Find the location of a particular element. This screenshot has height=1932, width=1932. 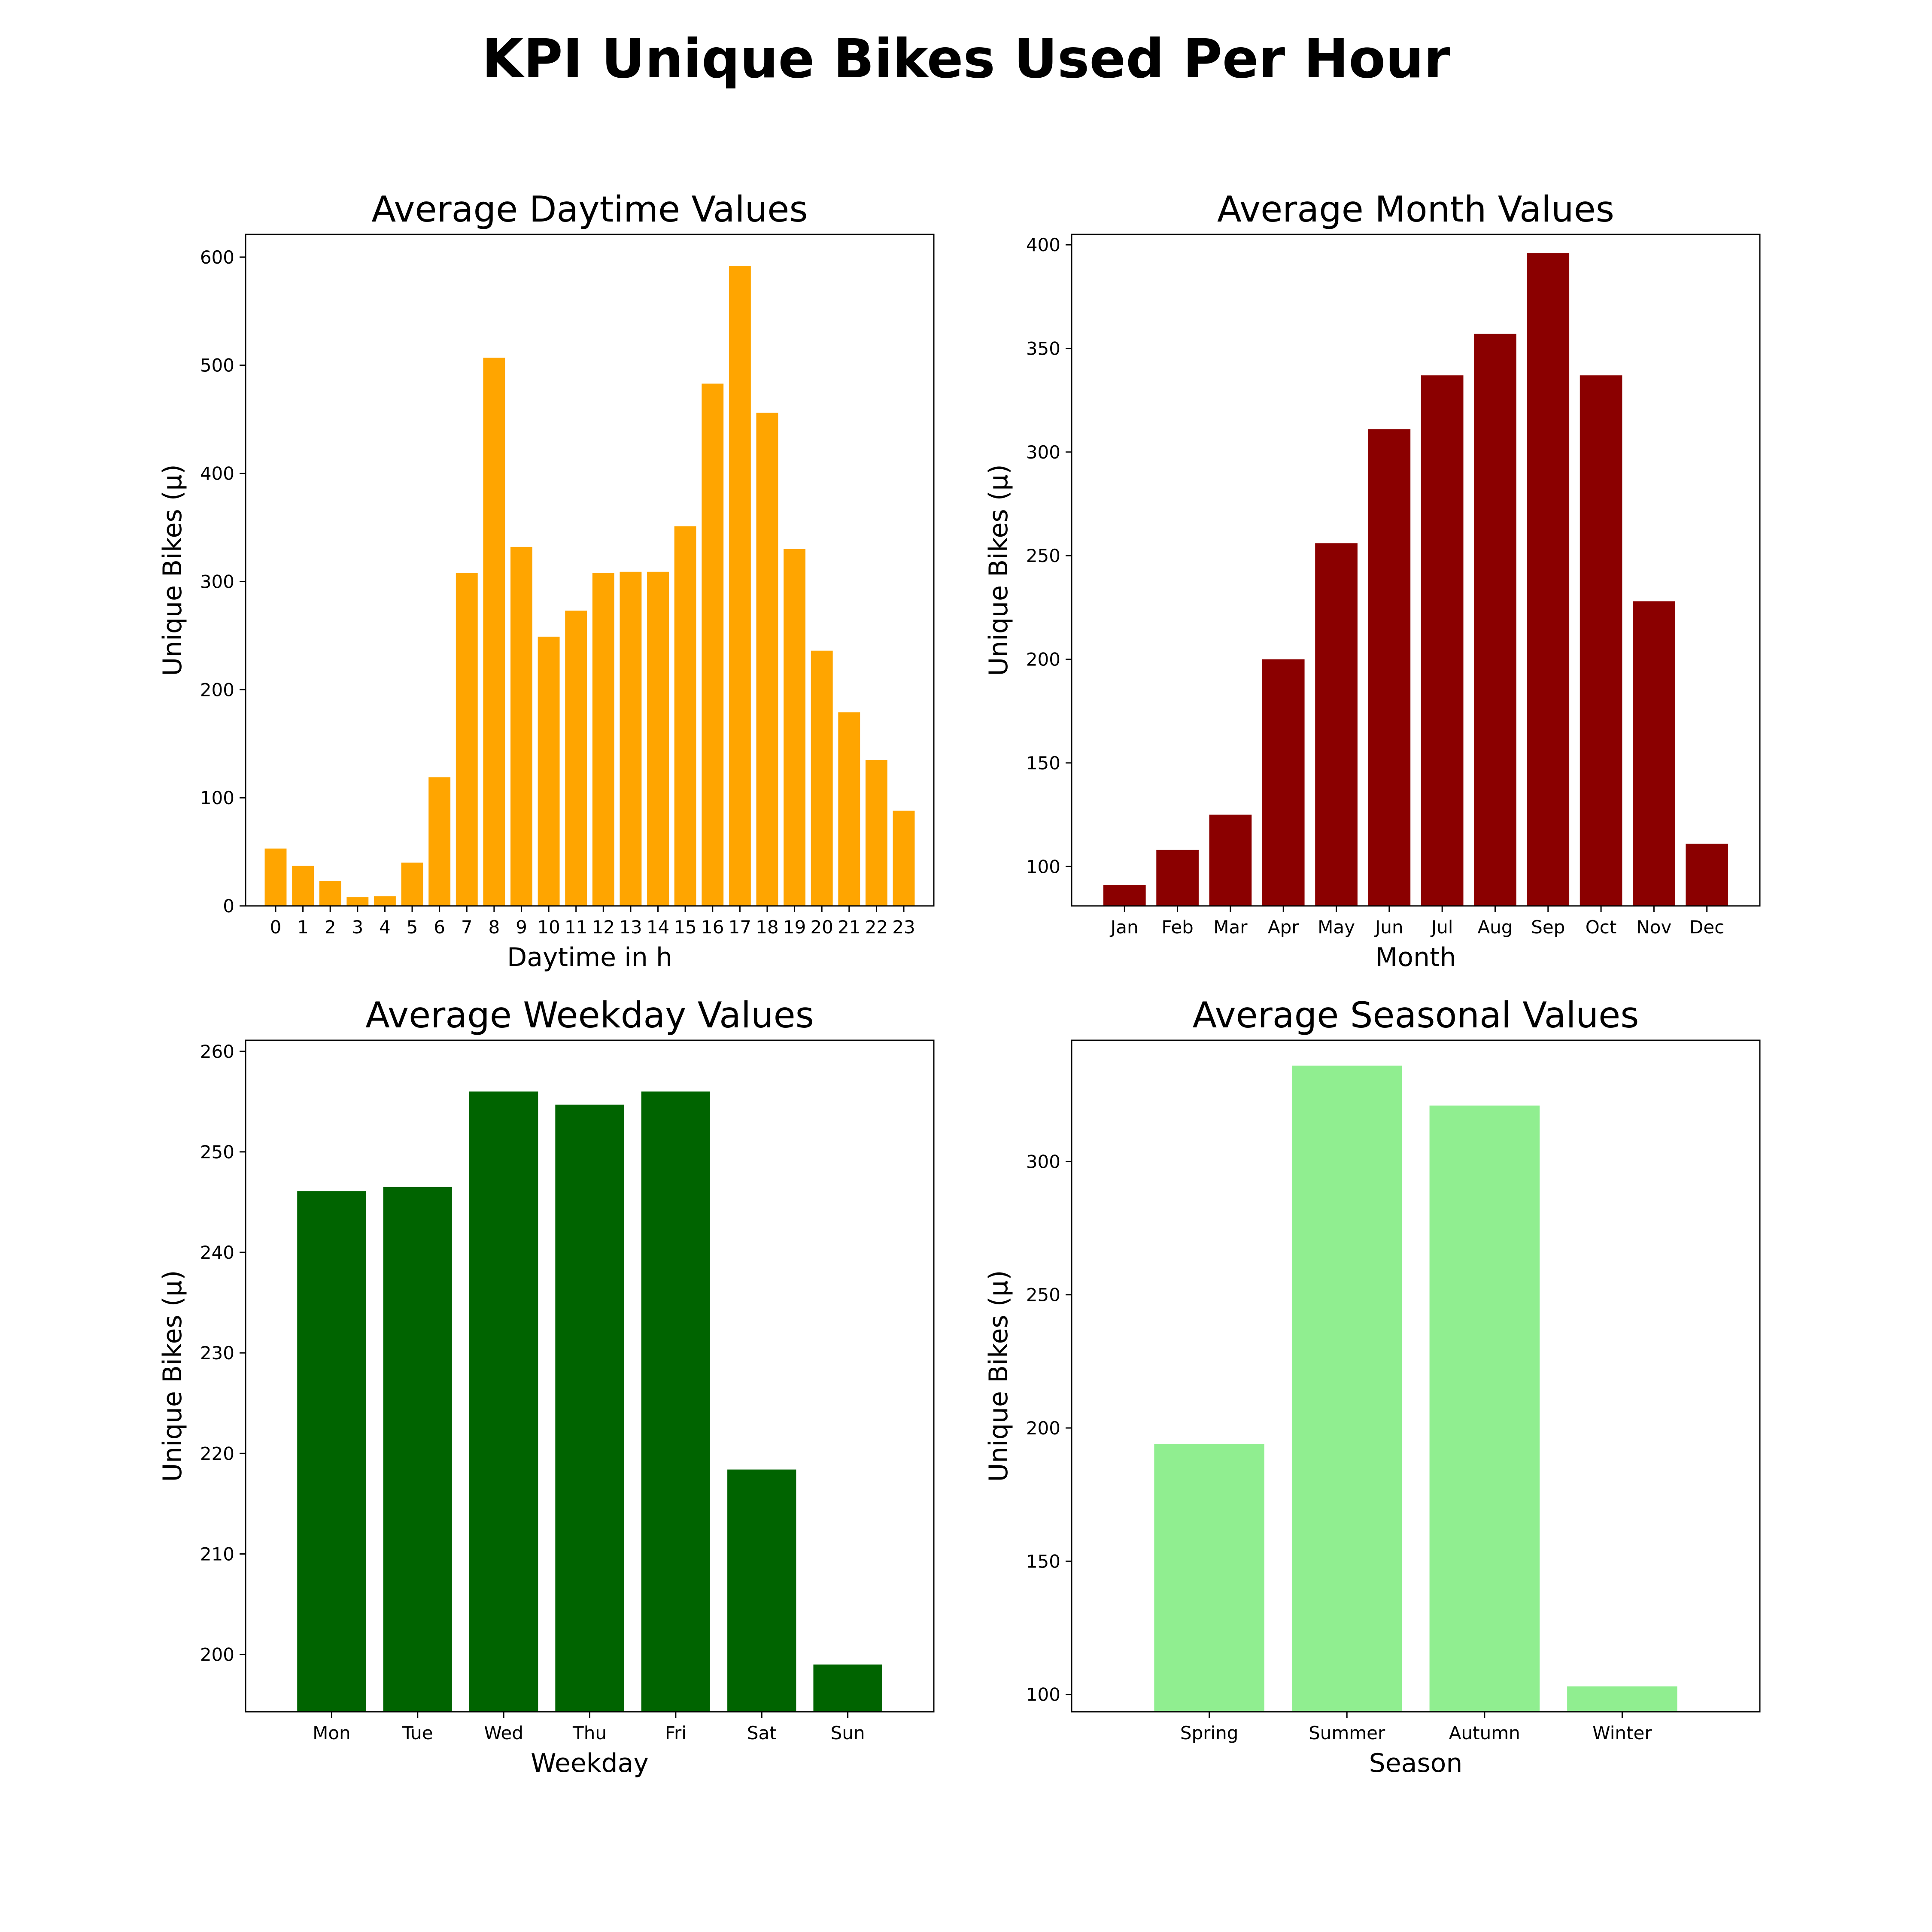

x-tick-label-season: Spring is located at coordinates (1210, 1733).